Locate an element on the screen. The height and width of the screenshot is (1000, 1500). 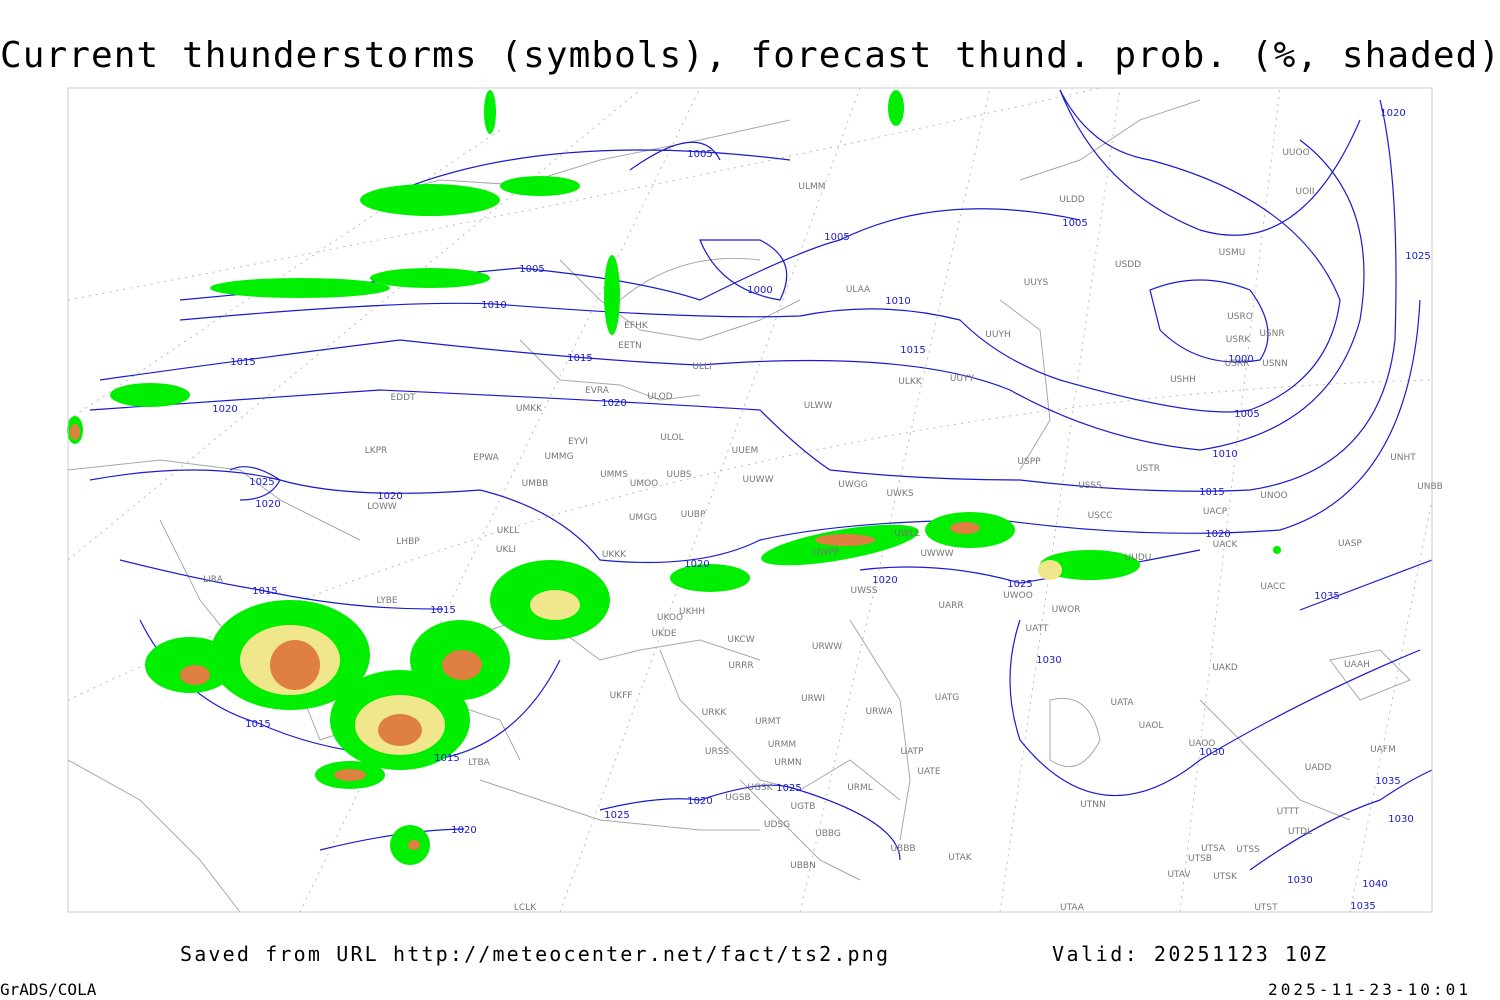
station-label: ULKK is located at coordinates (910, 382).